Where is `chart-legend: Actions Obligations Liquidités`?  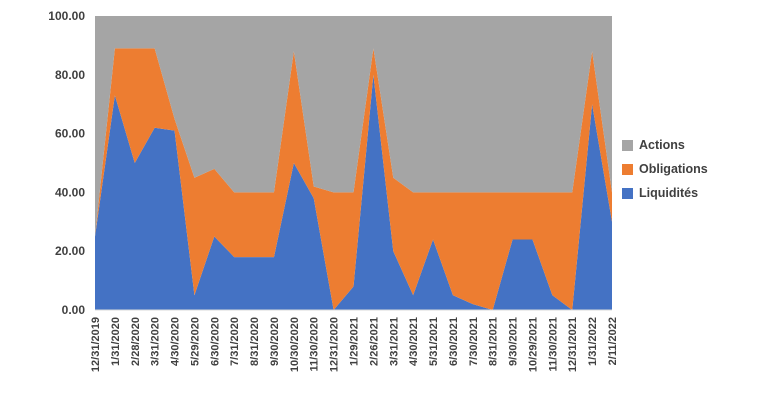
chart-legend: Actions Obligations Liquidités is located at coordinates (665, 169).